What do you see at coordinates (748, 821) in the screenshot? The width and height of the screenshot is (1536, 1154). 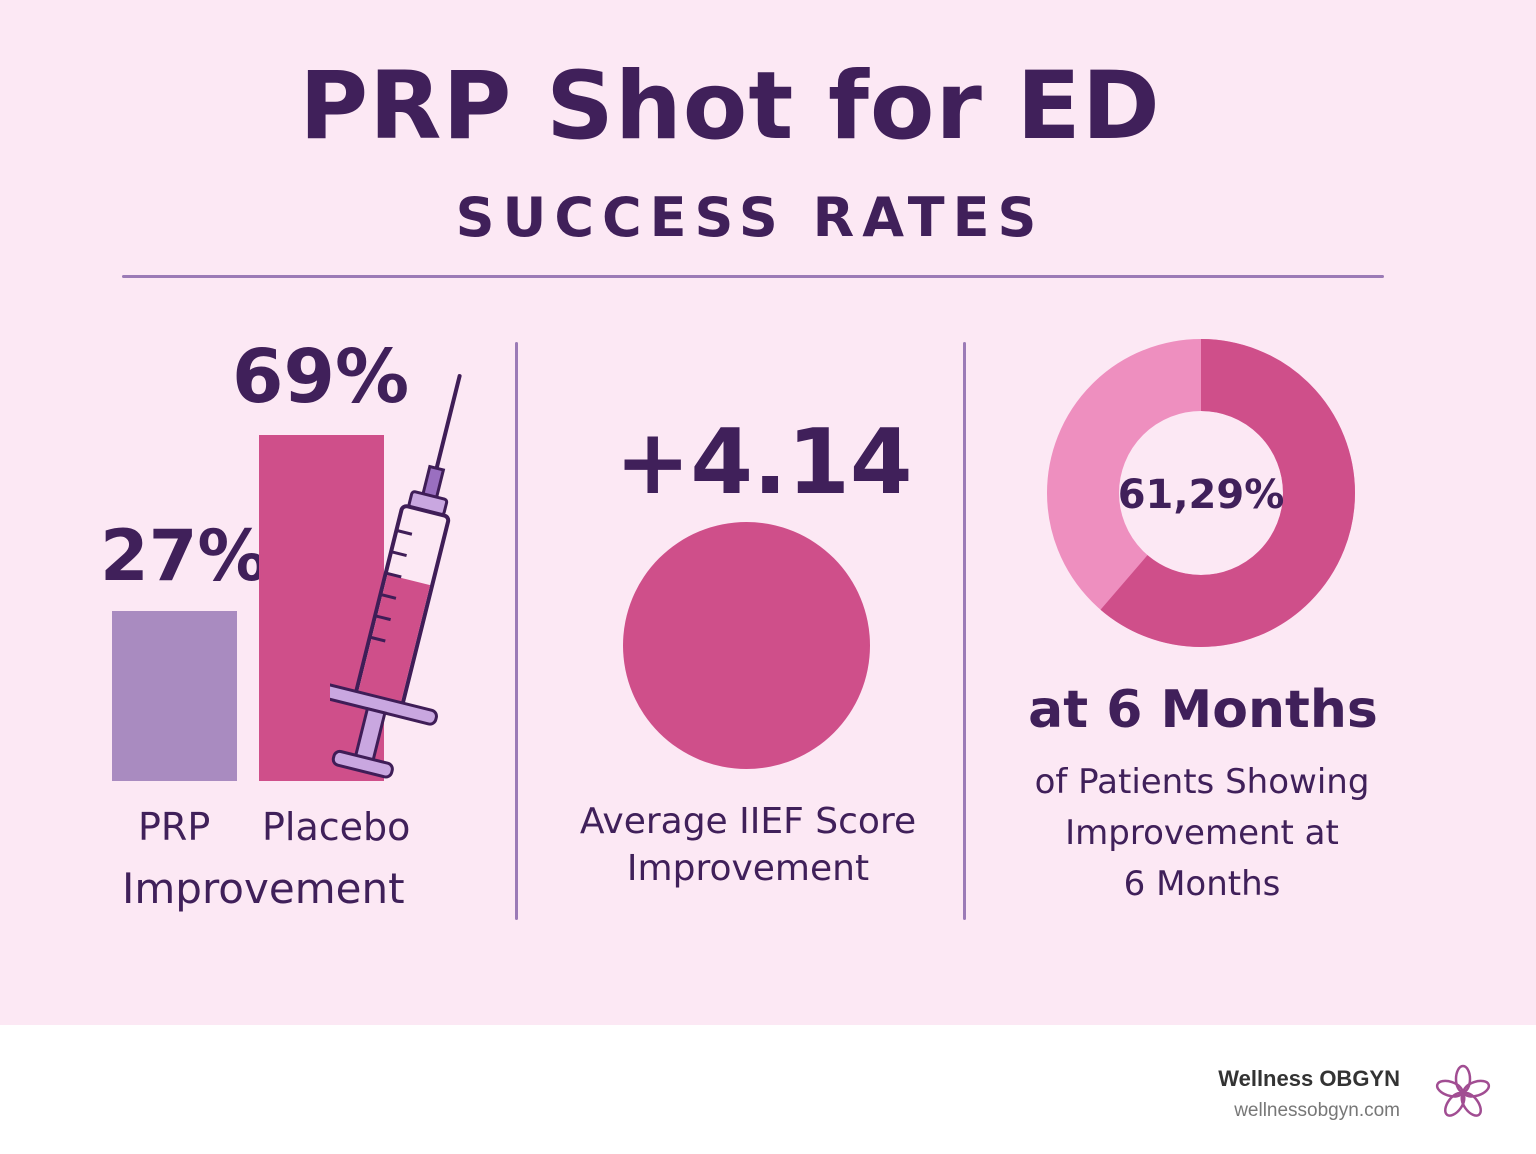 I see `iief-caption-line1: Average IIEF Score` at bounding box center [748, 821].